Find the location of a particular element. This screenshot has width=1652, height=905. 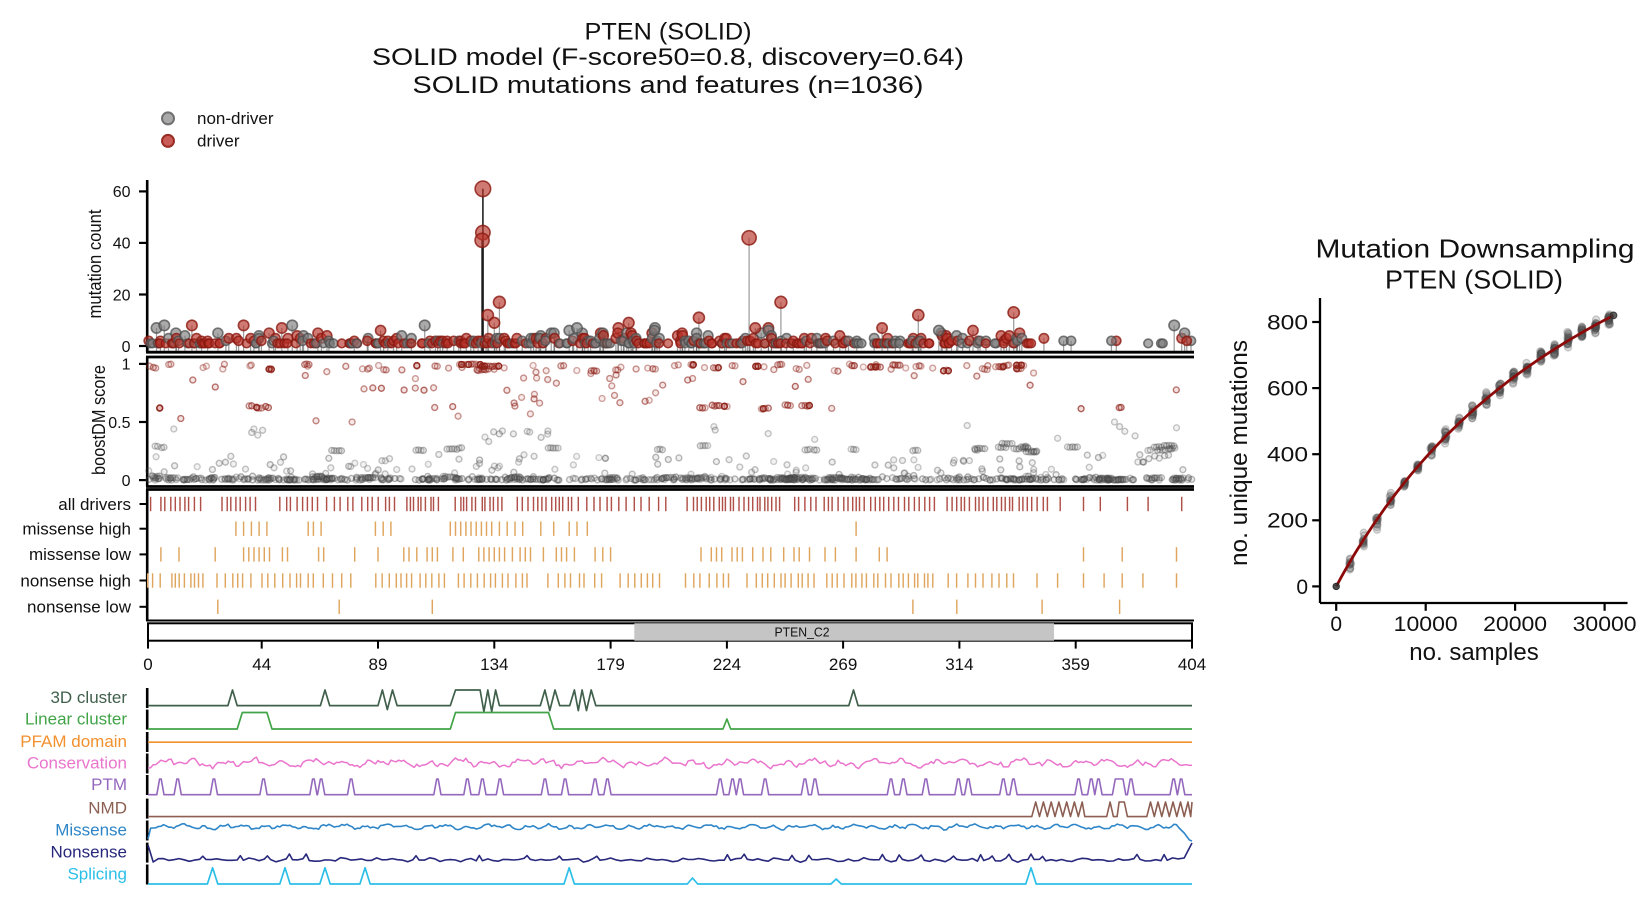

svg-text: Splicing is located at coordinates (97, 873).